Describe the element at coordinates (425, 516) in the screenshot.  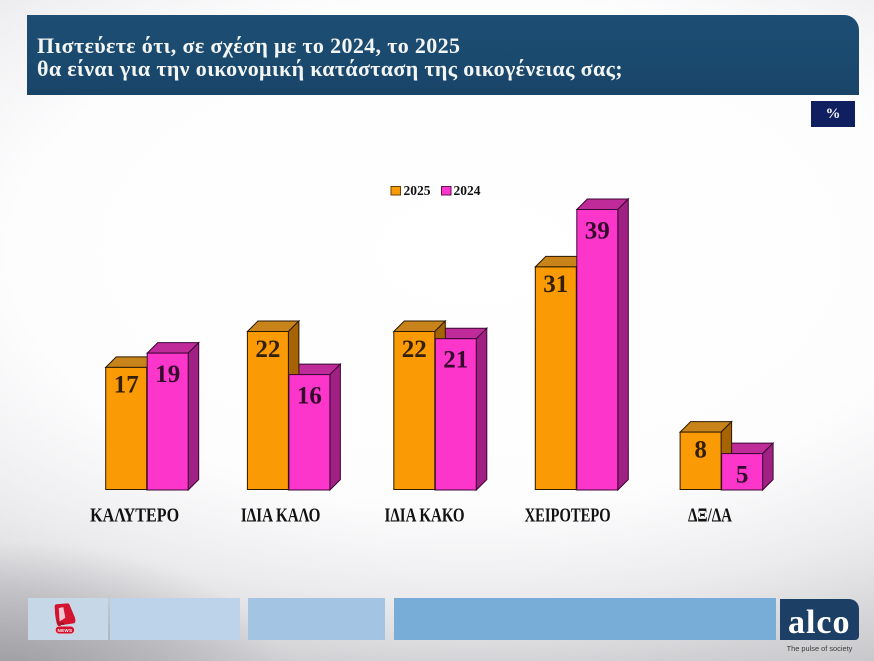
I see `svg-text: ΙΔΙΑ ΚΑΚΟ` at that location.